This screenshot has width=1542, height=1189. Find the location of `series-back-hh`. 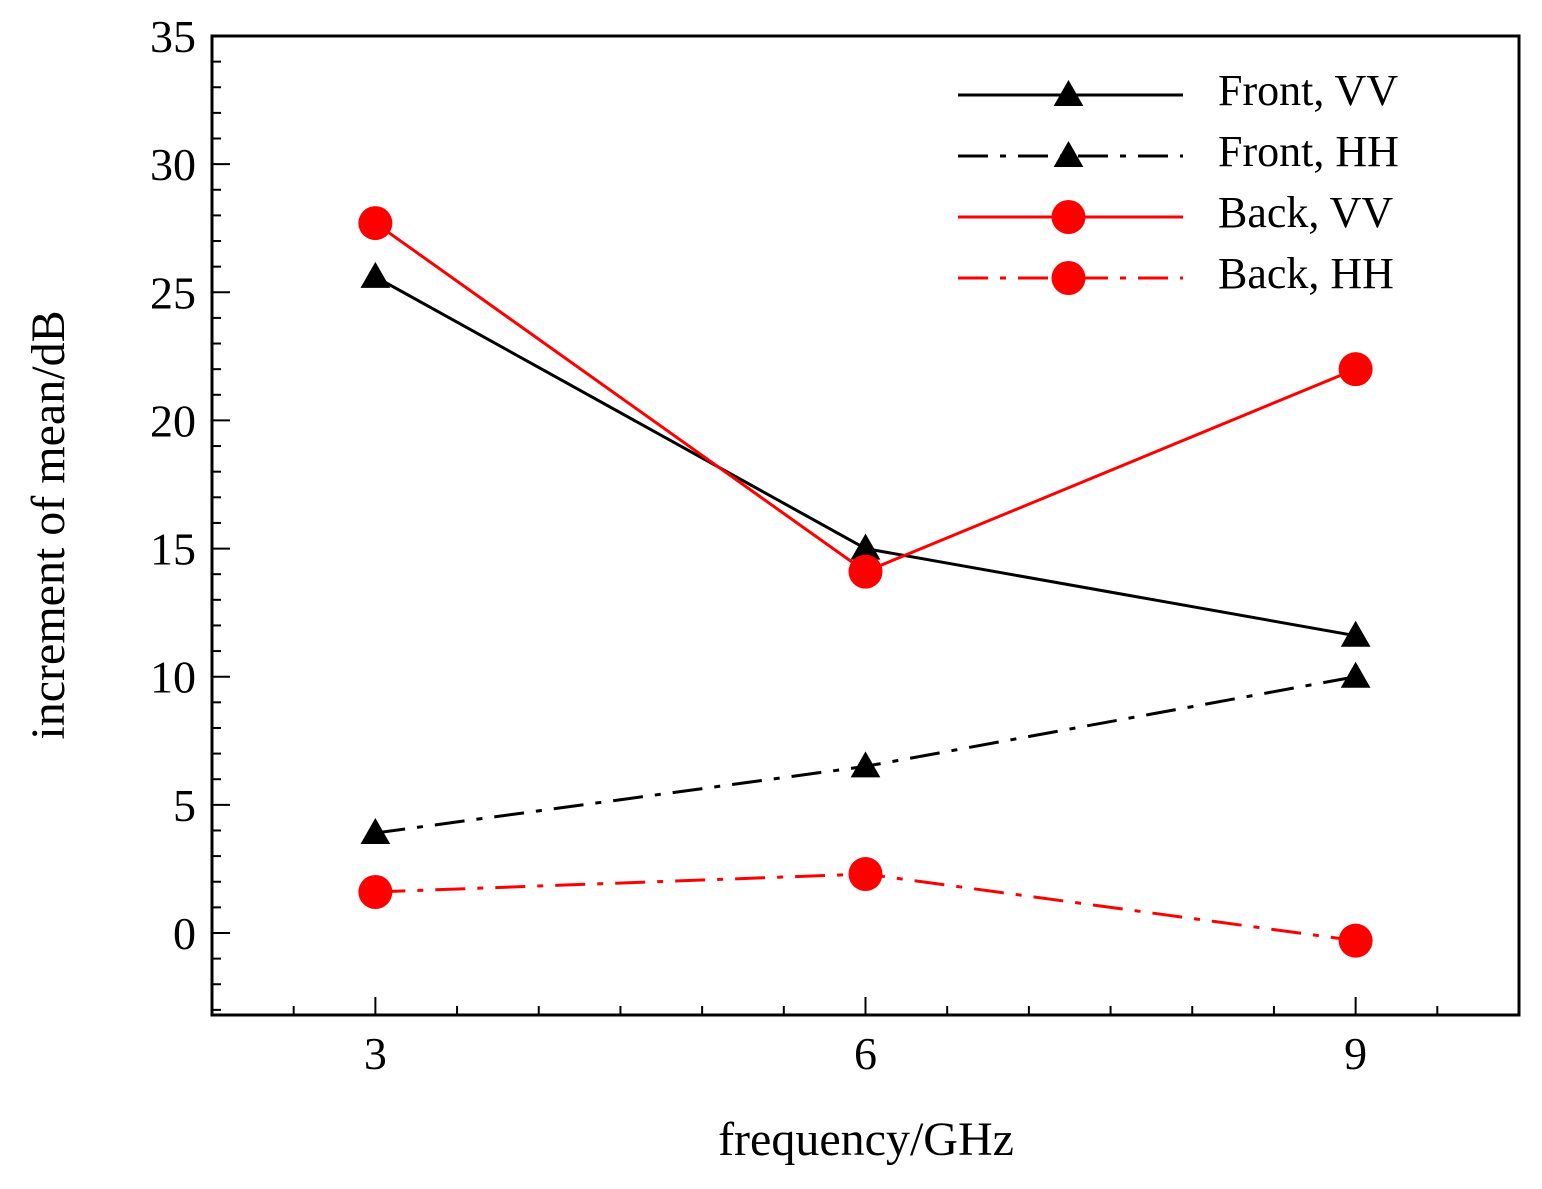

series-back-hh is located at coordinates (865, 907).